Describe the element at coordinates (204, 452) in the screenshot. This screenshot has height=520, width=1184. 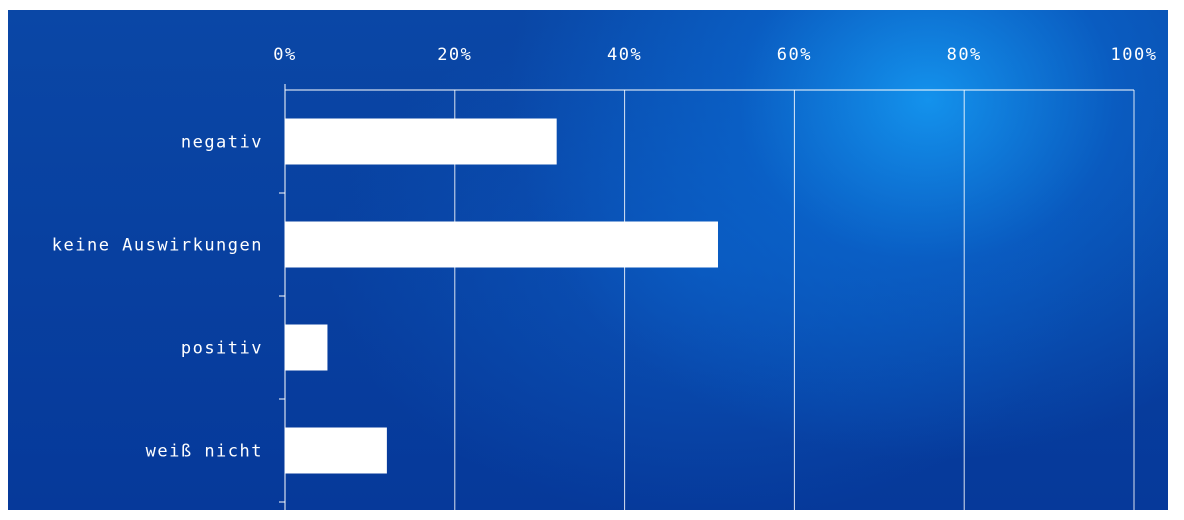
I see `category-label: weiß nicht` at that location.